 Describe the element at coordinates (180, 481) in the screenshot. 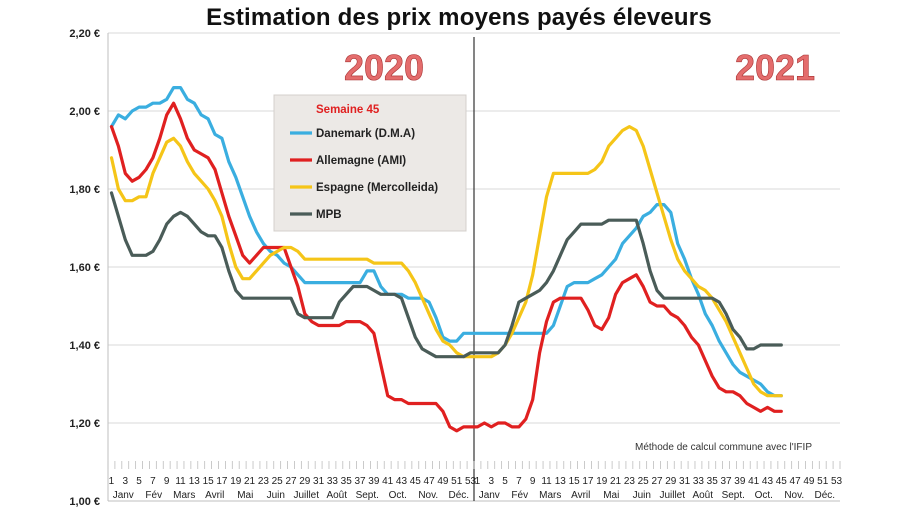

I see `x-week-label-2020: 11` at that location.